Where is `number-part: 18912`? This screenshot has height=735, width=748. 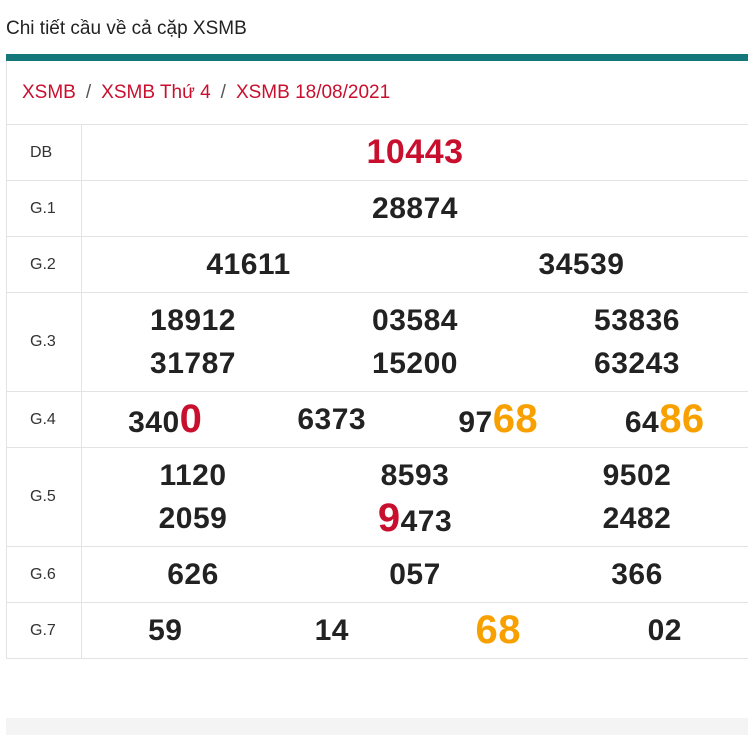
number-part: 18912 is located at coordinates (193, 320).